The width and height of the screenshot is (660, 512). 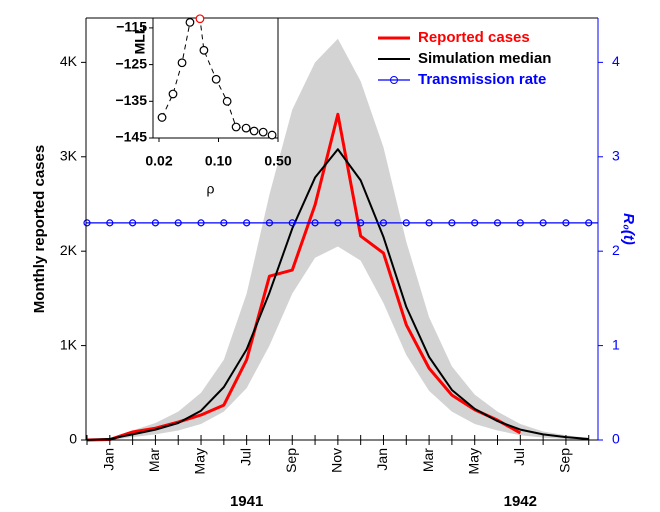 I want to click on y-tick-label: 1K, so click(x=69, y=344).